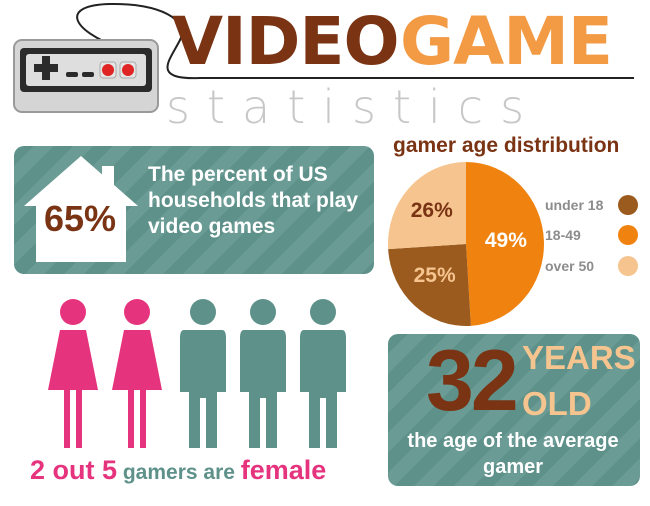  Describe the element at coordinates (574, 205) in the screenshot. I see `legend-label-under-18: under 18` at that location.